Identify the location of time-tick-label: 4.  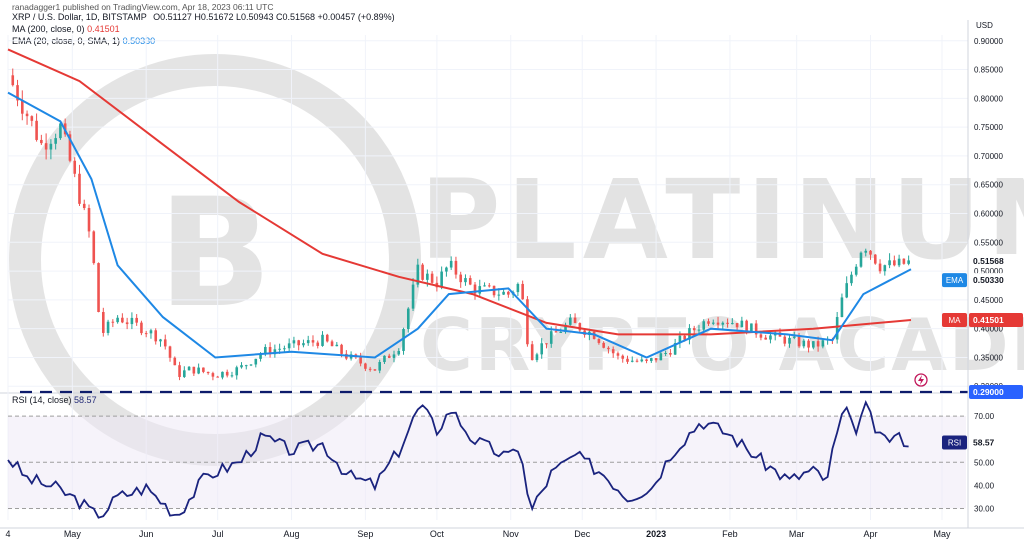
(7, 534).